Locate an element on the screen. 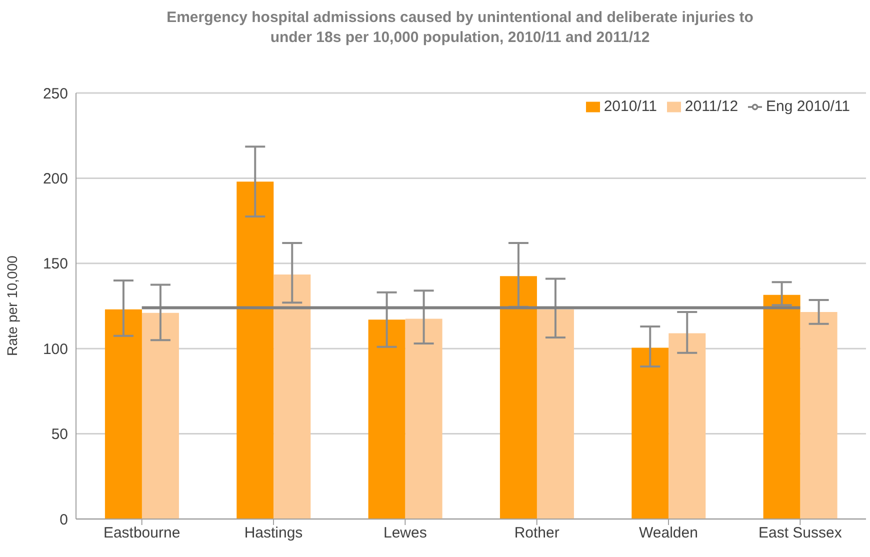  x-tick-label: Hastings is located at coordinates (273, 533).